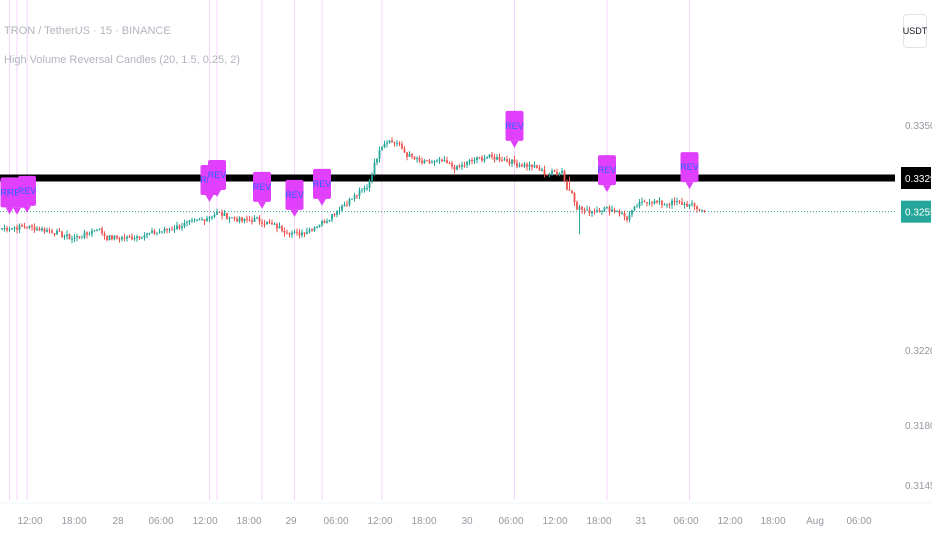  Describe the element at coordinates (641, 521) in the screenshot. I see `time-tick-label: 31` at that location.